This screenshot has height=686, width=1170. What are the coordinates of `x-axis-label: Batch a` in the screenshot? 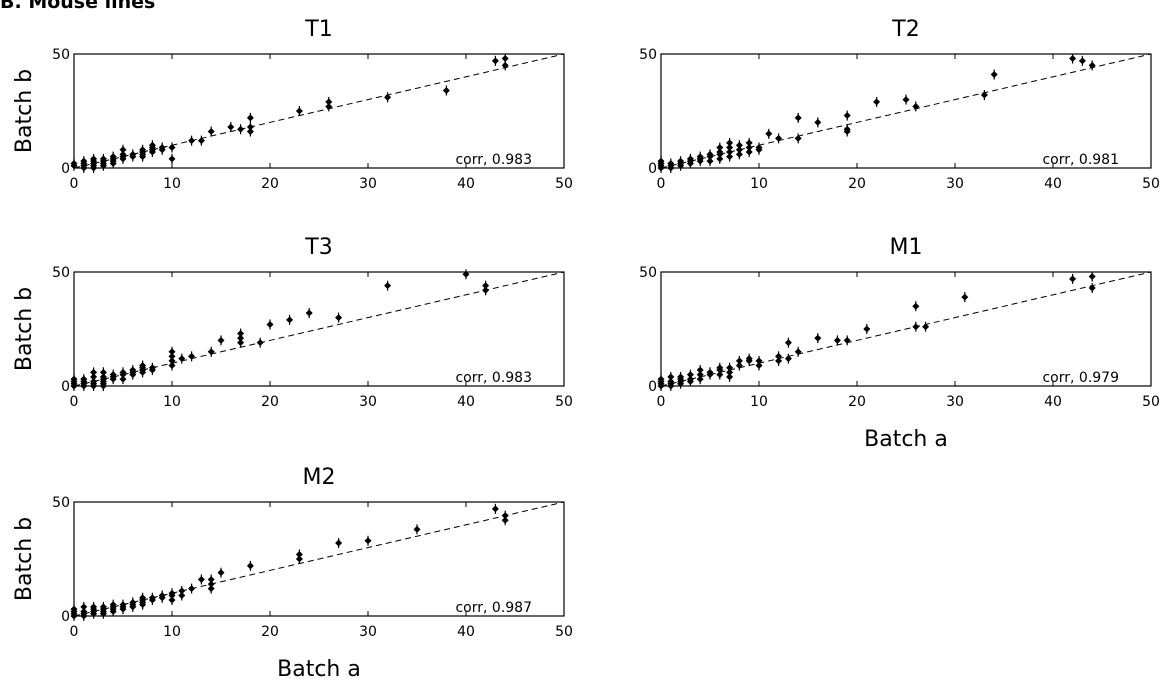 It's located at (906, 439).